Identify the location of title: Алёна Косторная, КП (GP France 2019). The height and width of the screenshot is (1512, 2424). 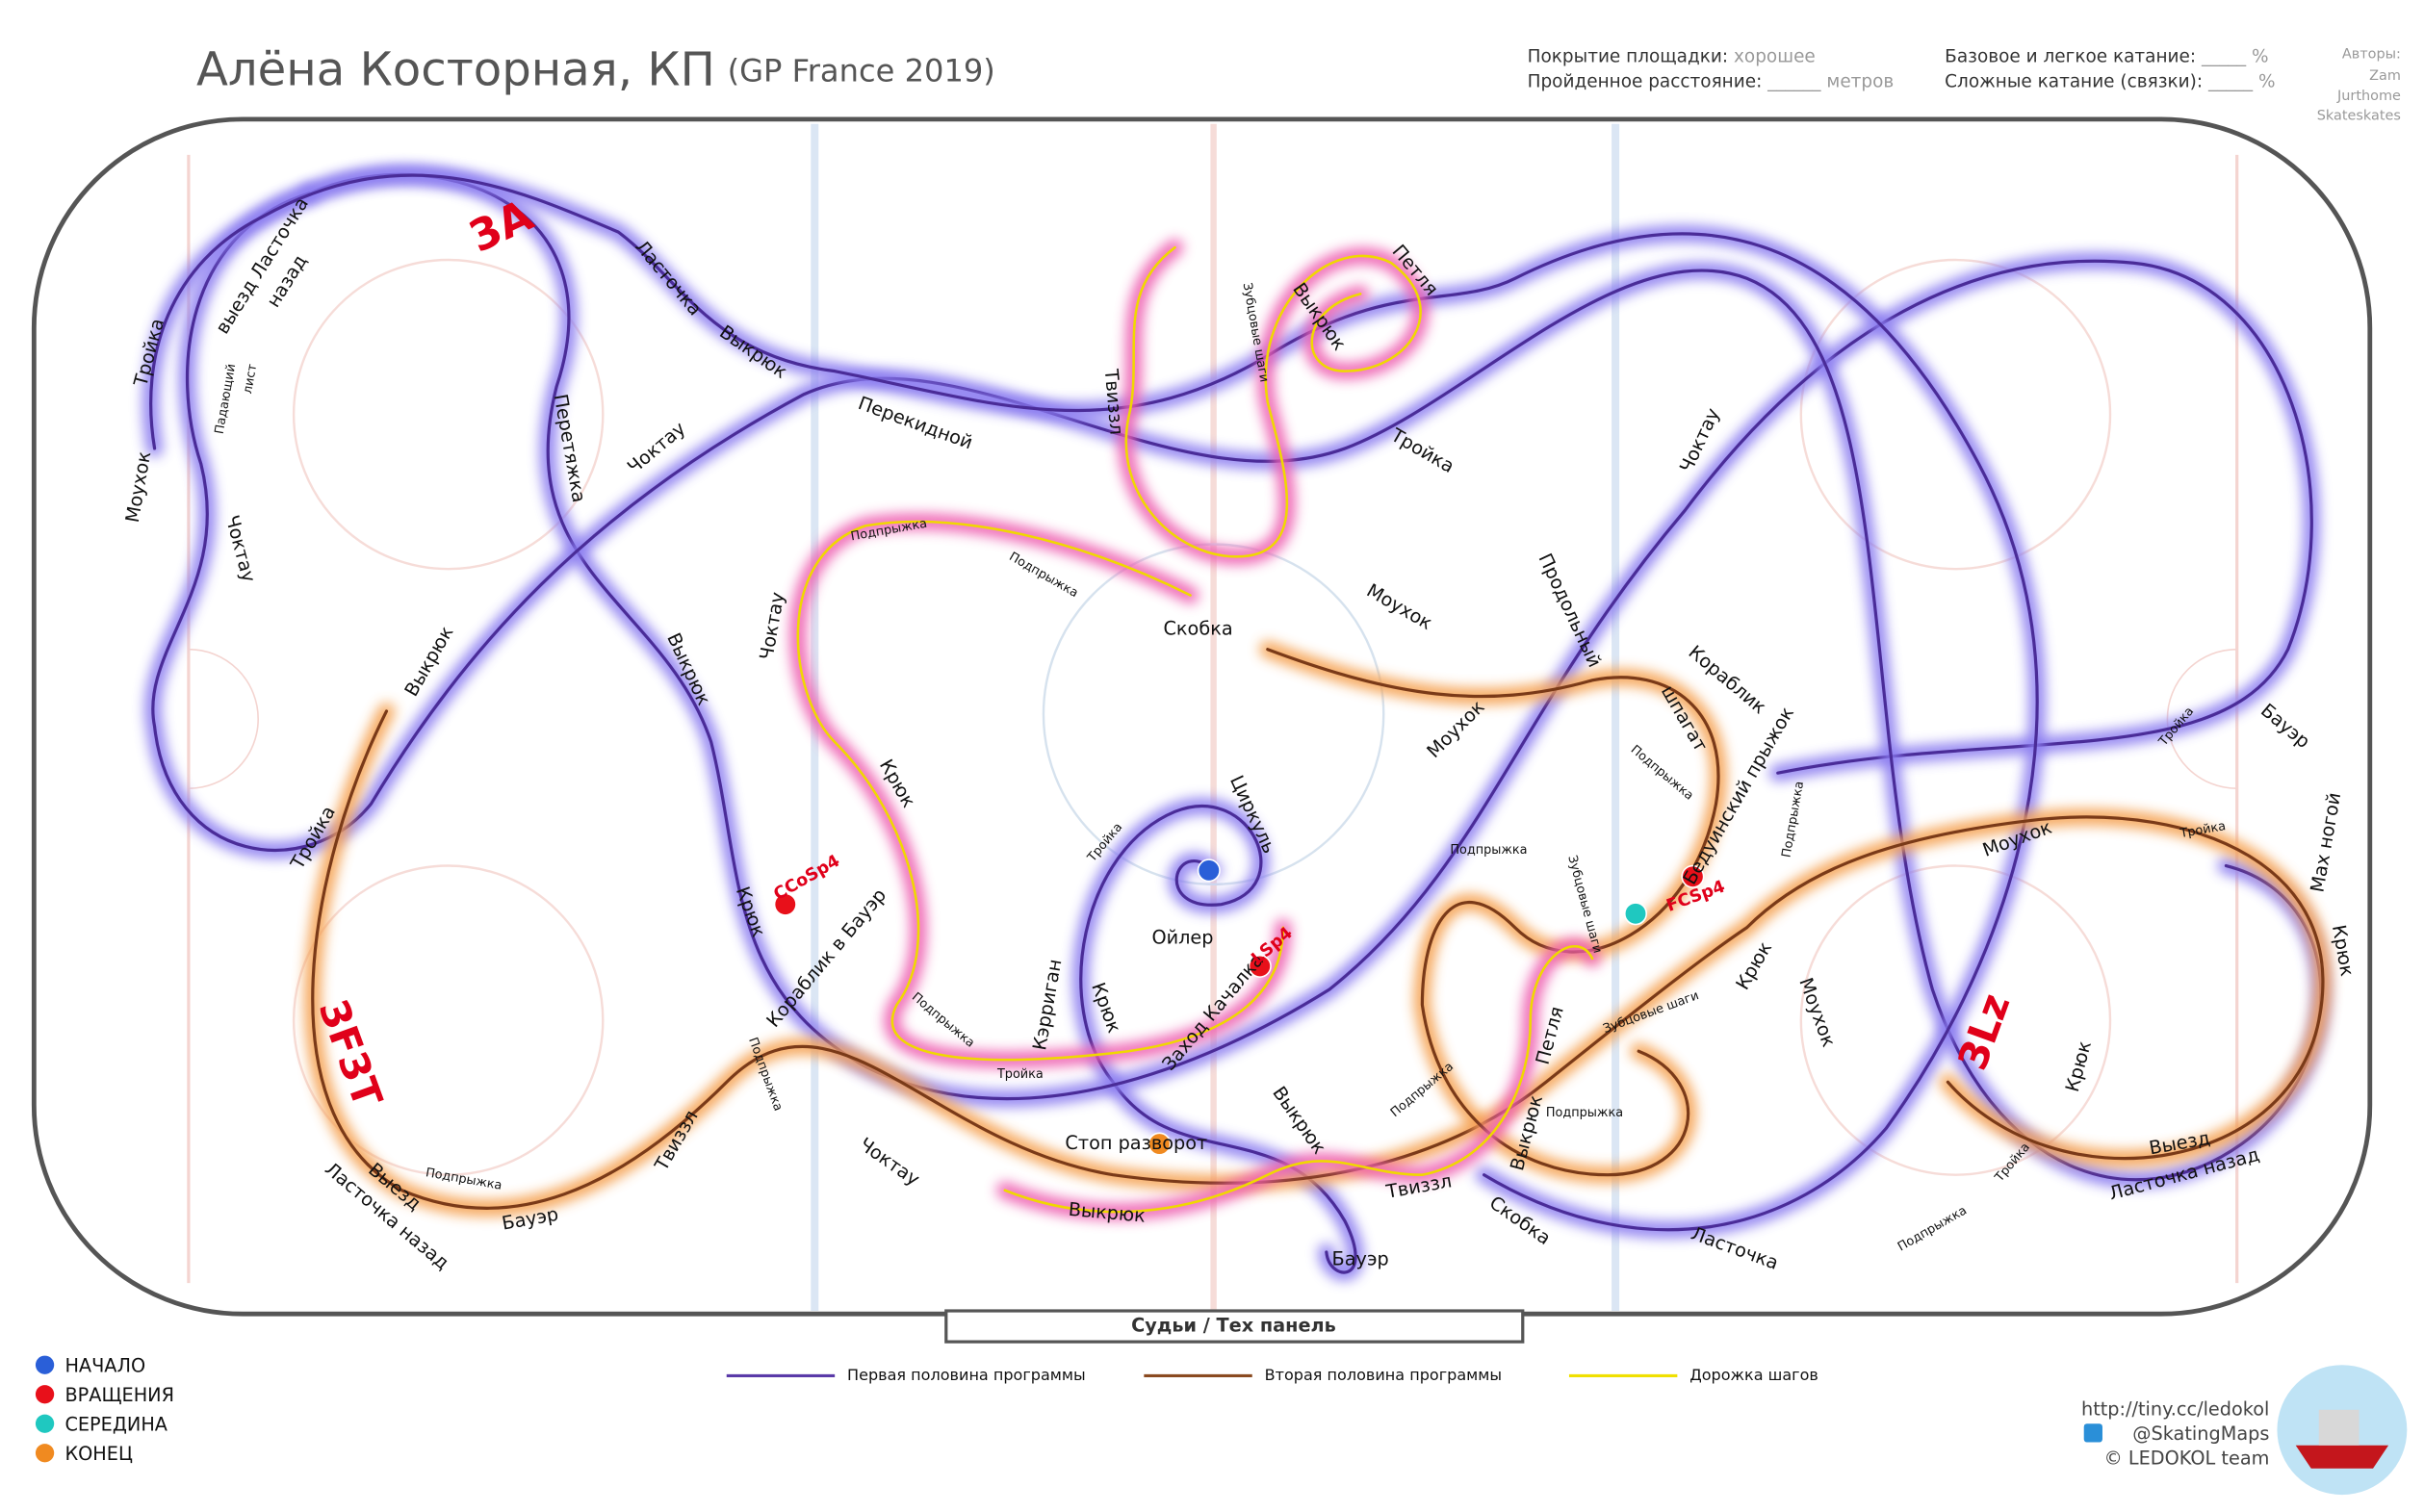
(595, 70).